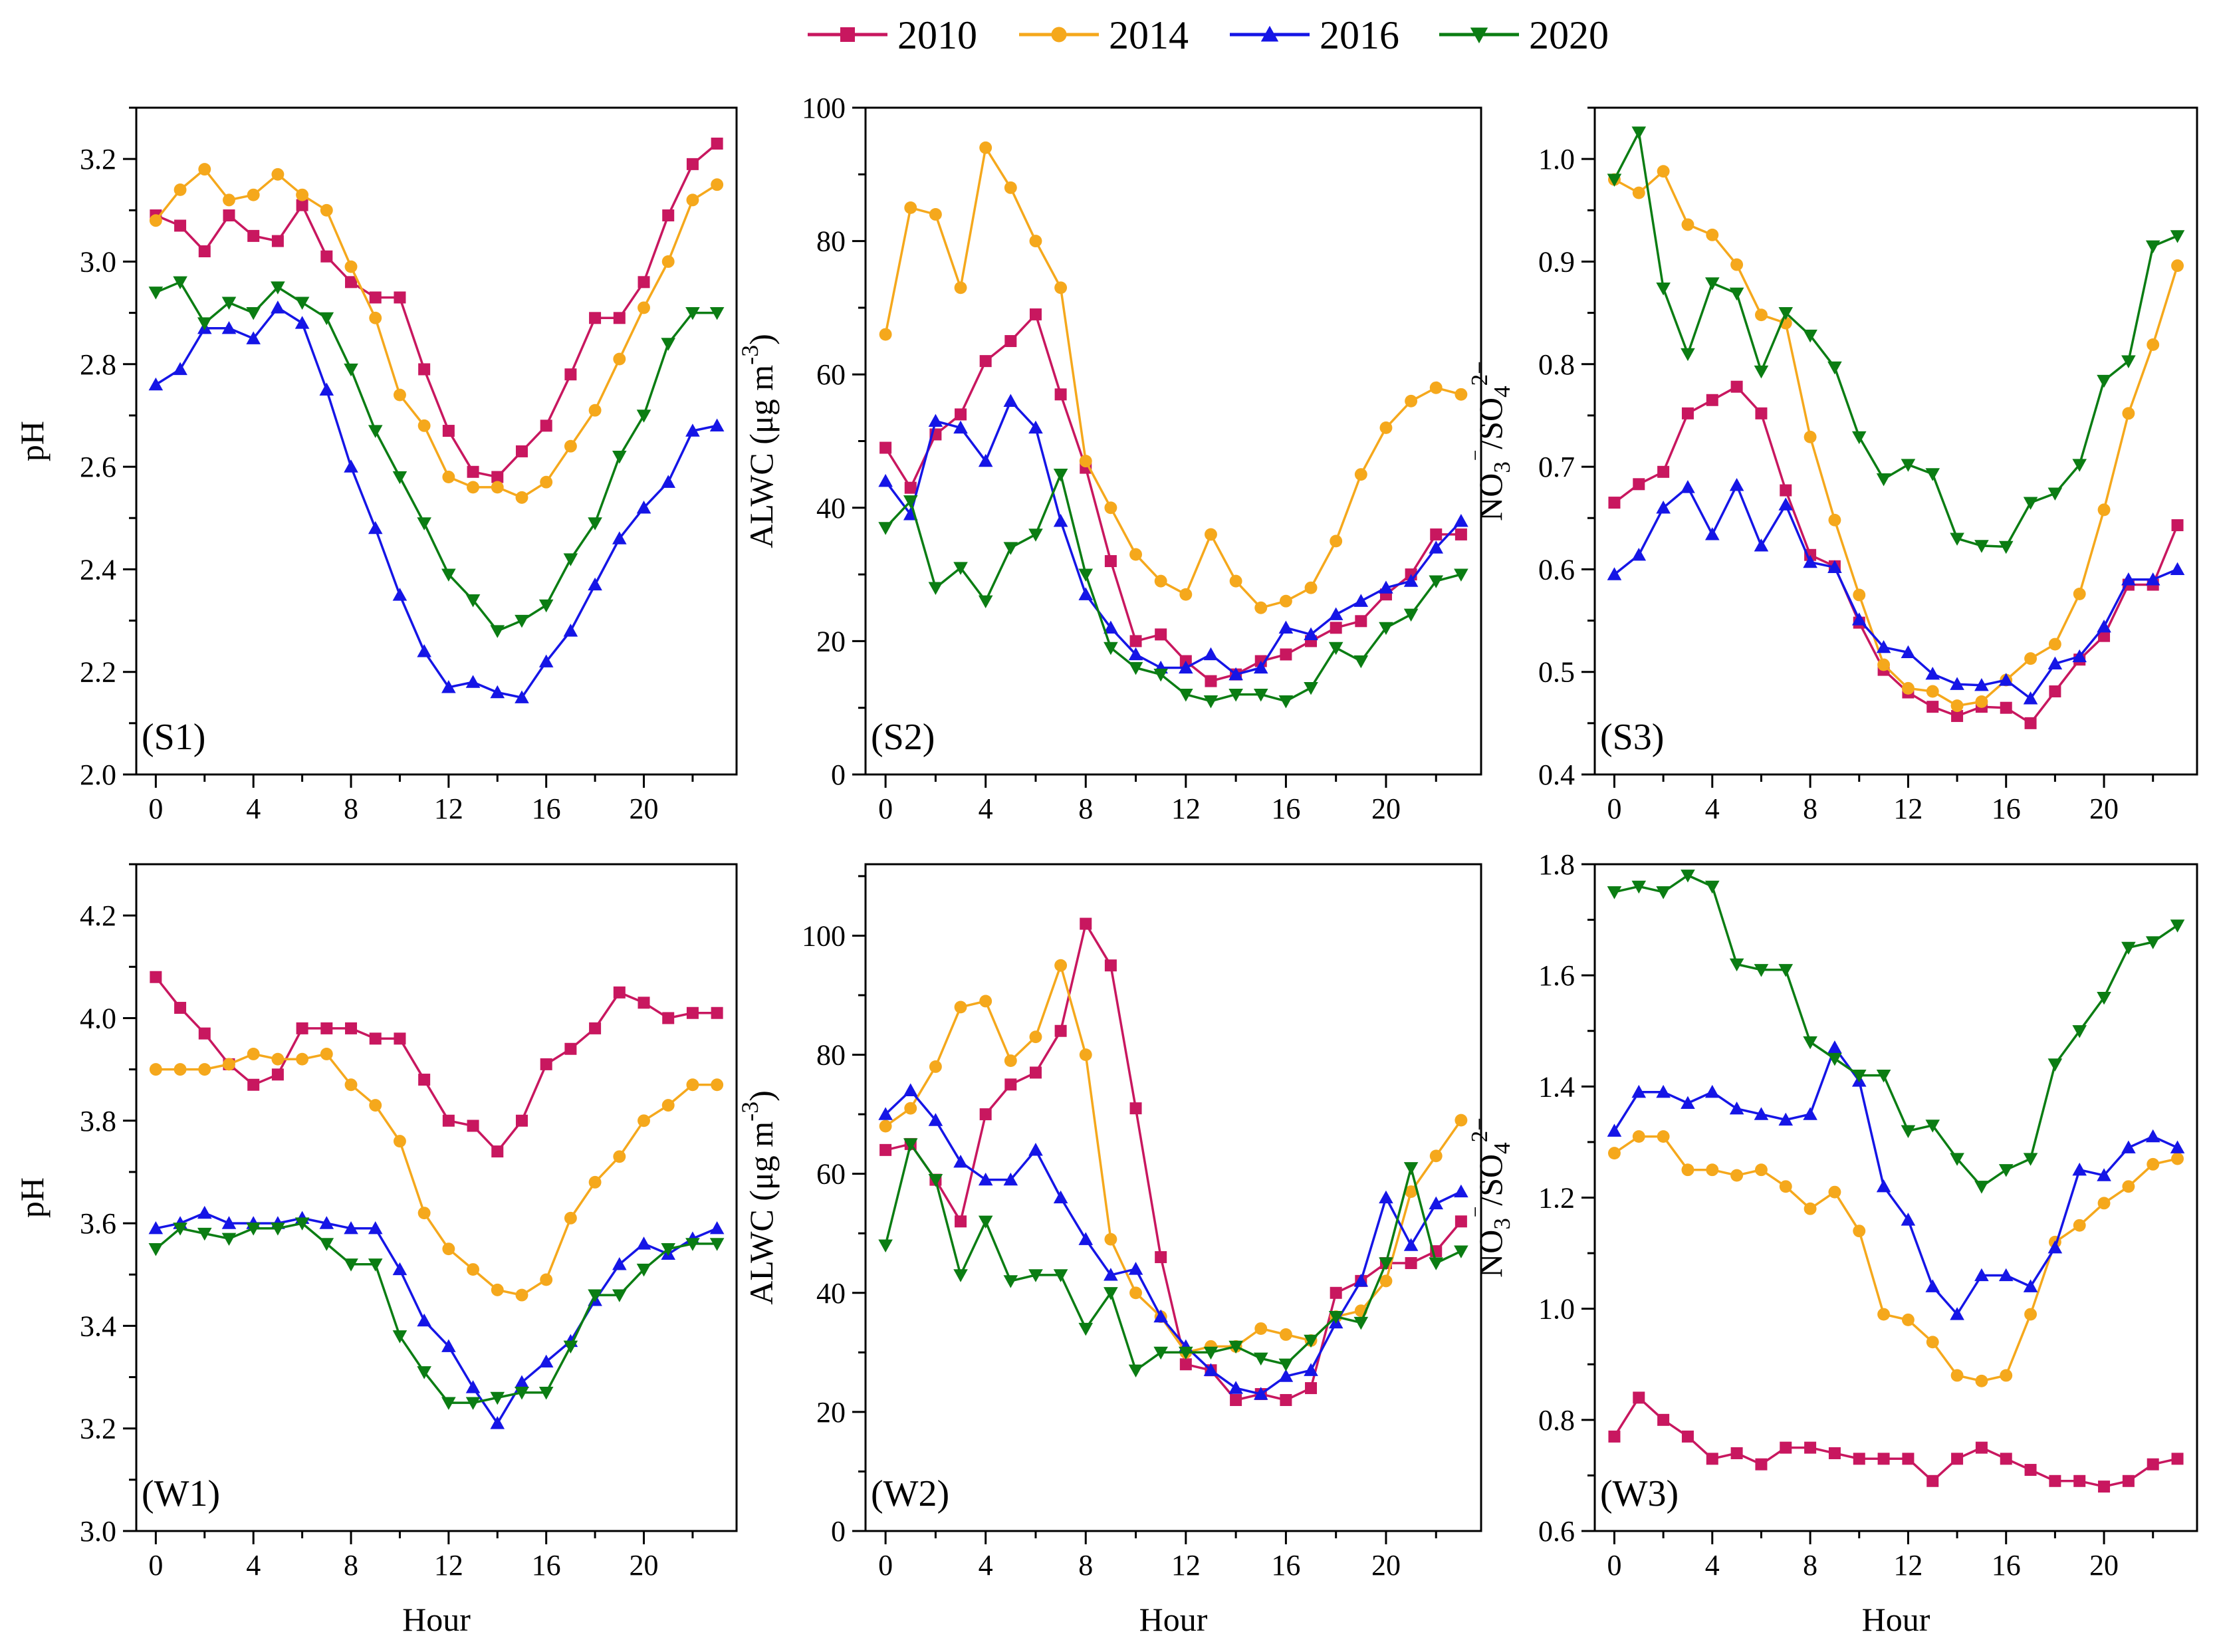  Describe the element at coordinates (98, 672) in the screenshot. I see `y-tick-label: 2.2` at that location.